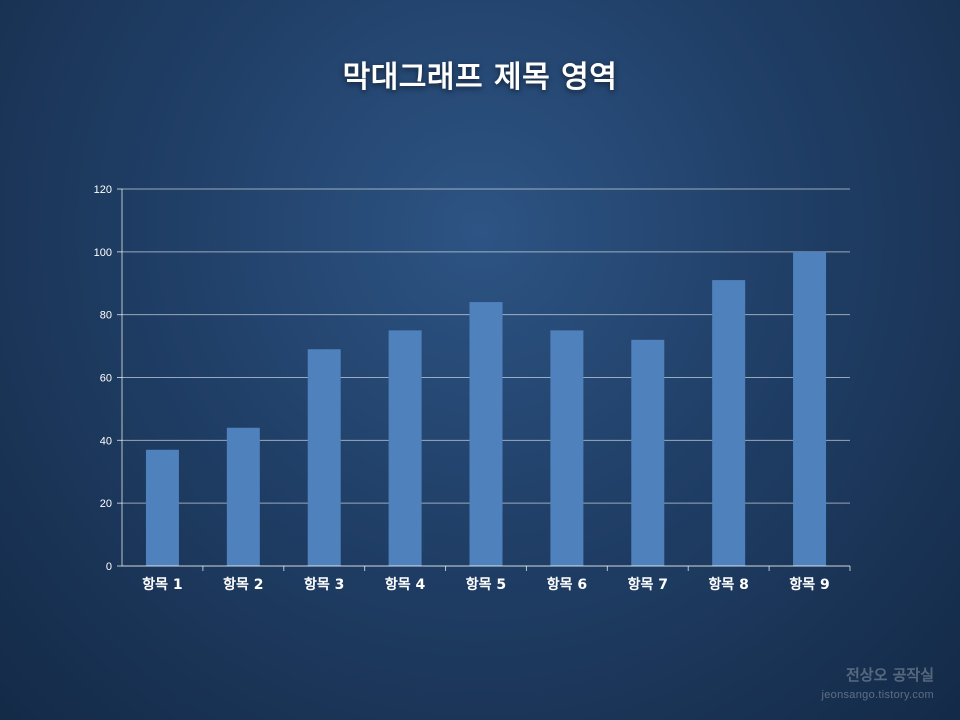 This screenshot has width=960, height=720. I want to click on x-tick-label: 항목 8, so click(728, 584).